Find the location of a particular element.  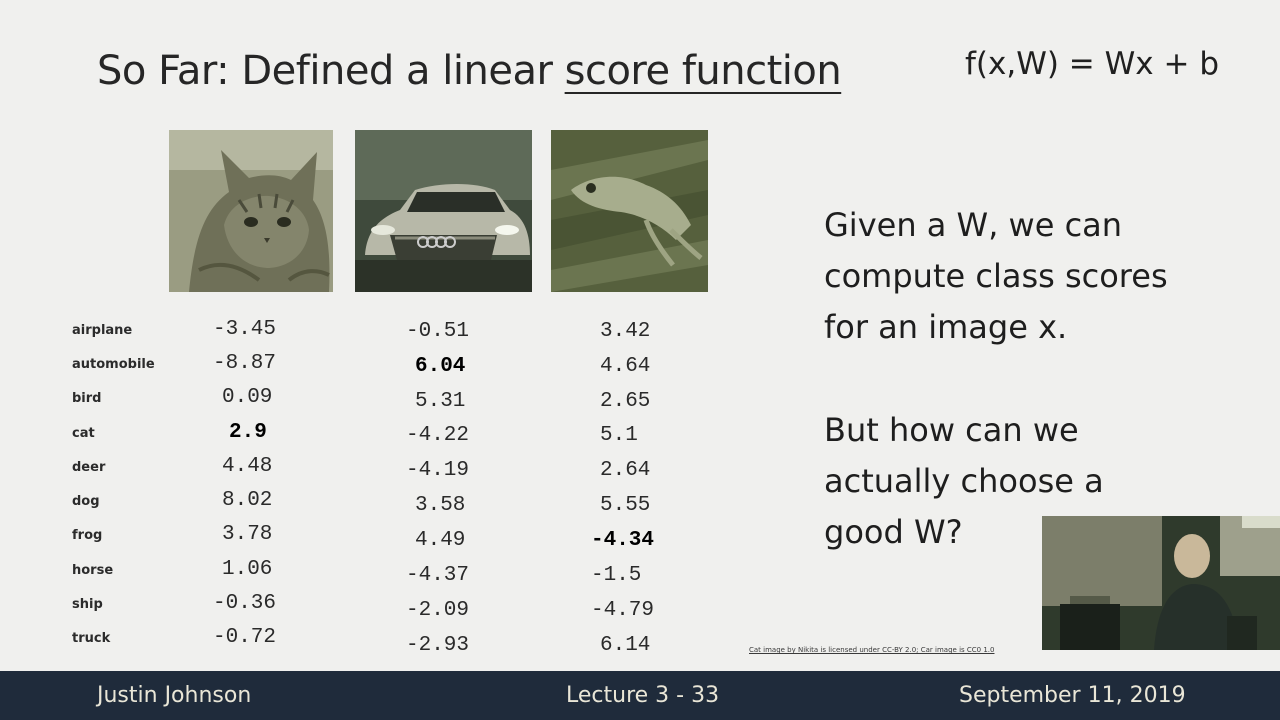

cat-score: 0.09 is located at coordinates (247, 397).